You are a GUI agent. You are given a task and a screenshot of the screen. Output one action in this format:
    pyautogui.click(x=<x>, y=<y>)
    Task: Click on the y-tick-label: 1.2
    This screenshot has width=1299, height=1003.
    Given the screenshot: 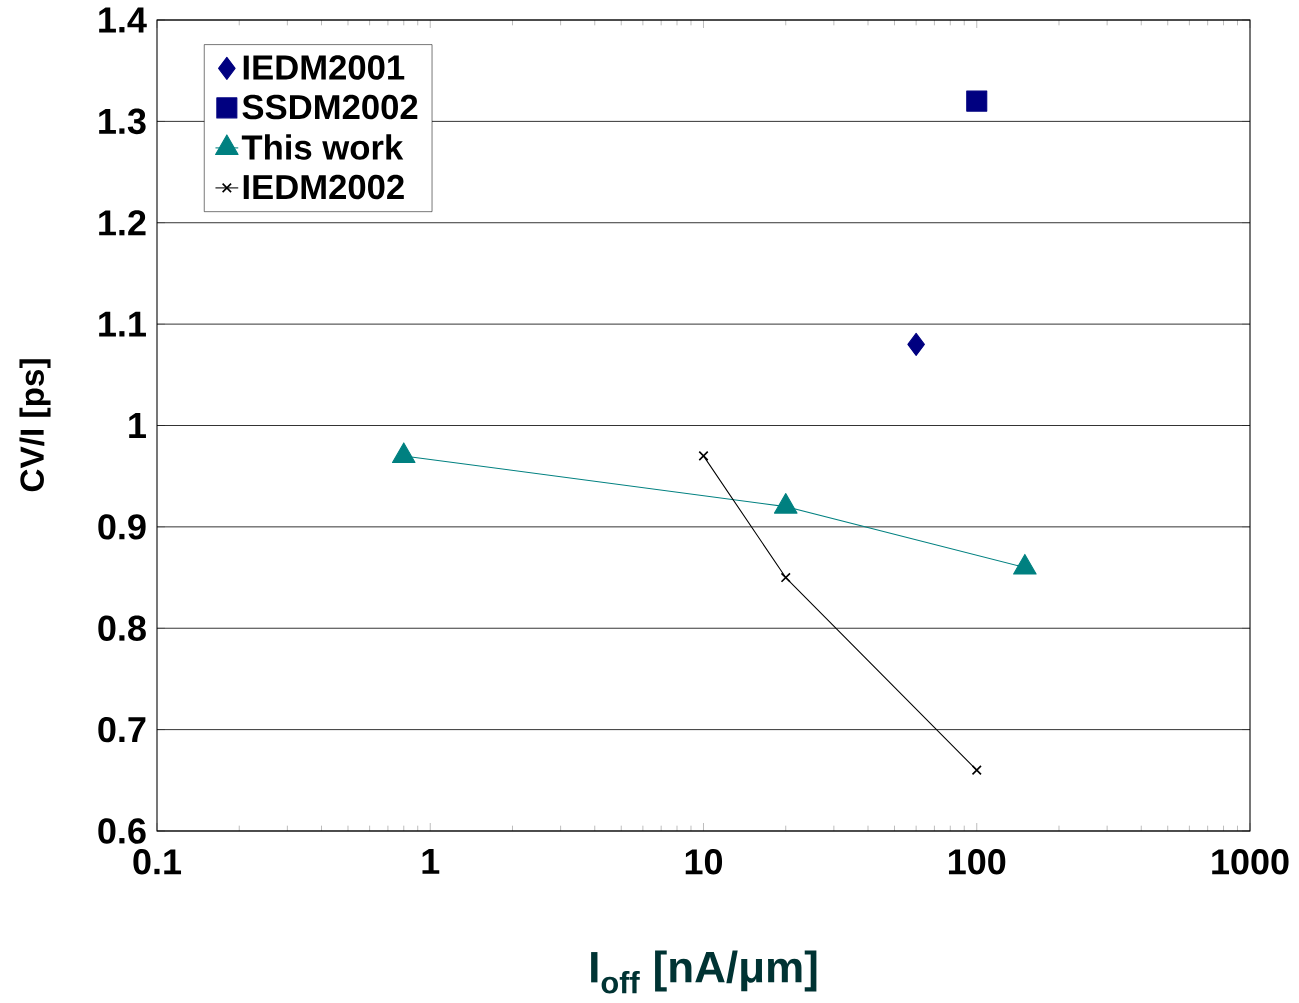 What is the action you would take?
    pyautogui.click(x=122, y=223)
    